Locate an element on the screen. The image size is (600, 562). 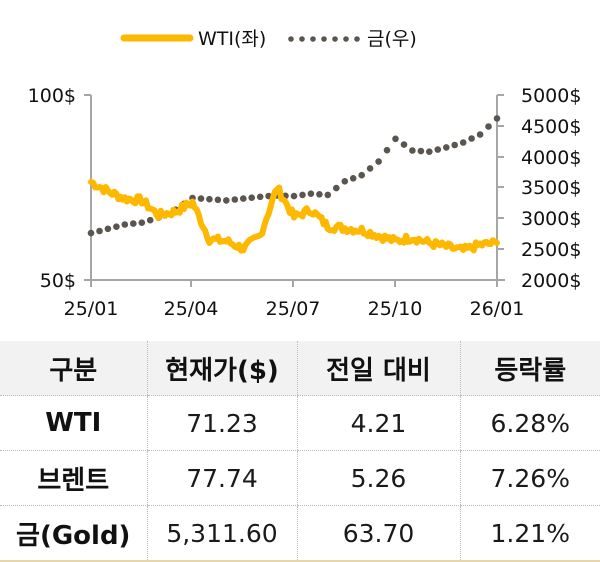
header-category: 구분 is located at coordinates (73, 368).